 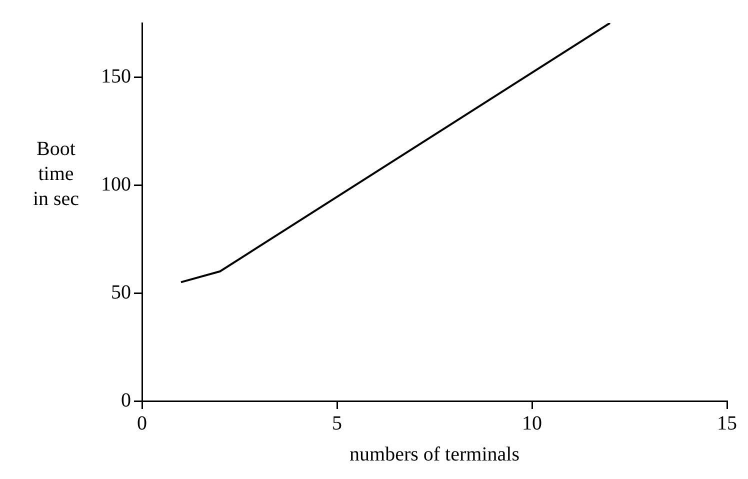 What do you see at coordinates (532, 423) in the screenshot?
I see `x-tick-label: 10` at bounding box center [532, 423].